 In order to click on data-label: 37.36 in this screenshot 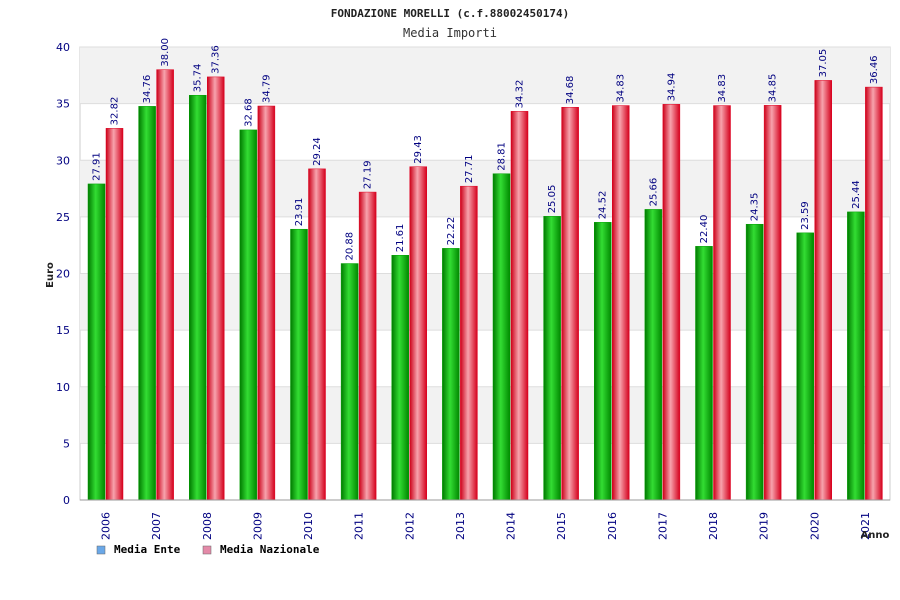, I will do `click(216, 59)`.